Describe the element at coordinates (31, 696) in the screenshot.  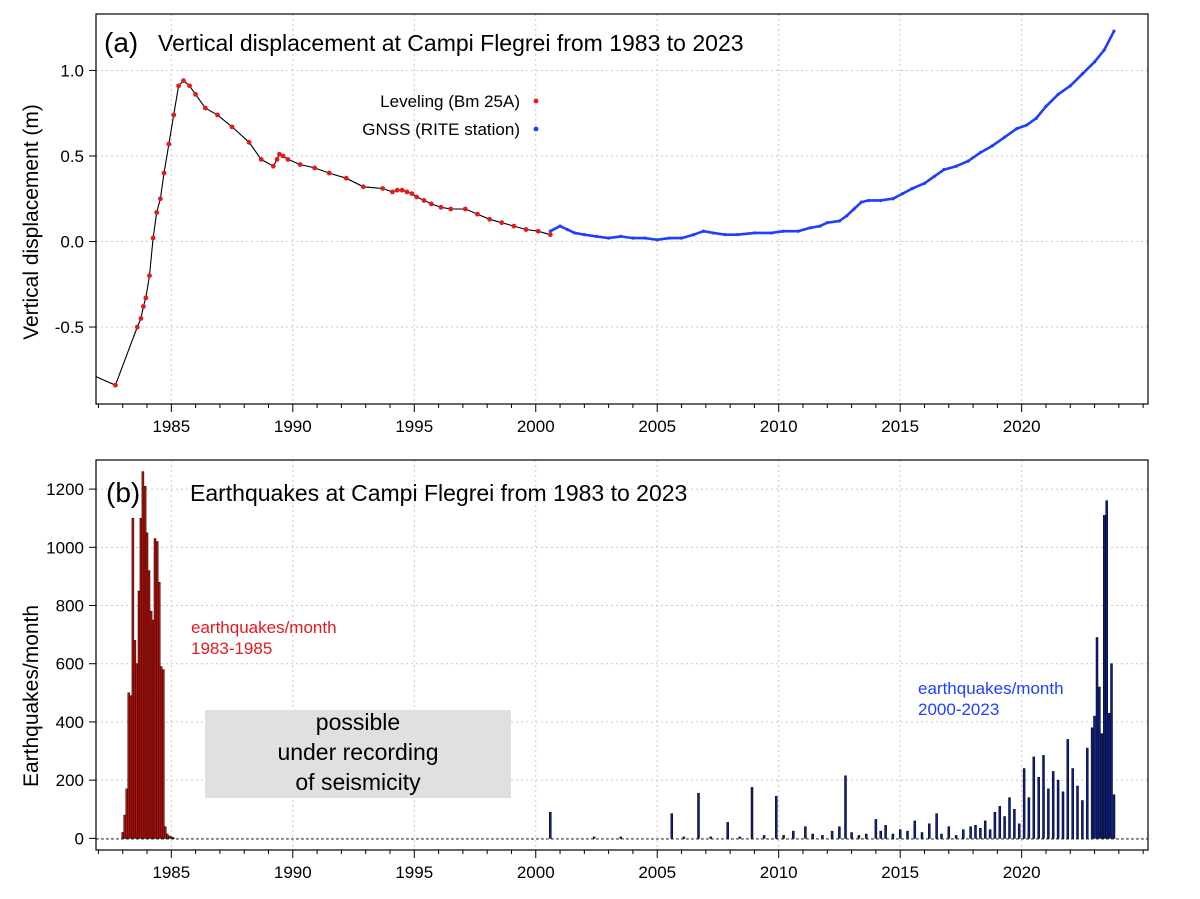
I see `panel-b-y-axis-label: Earthquakes/month` at that location.